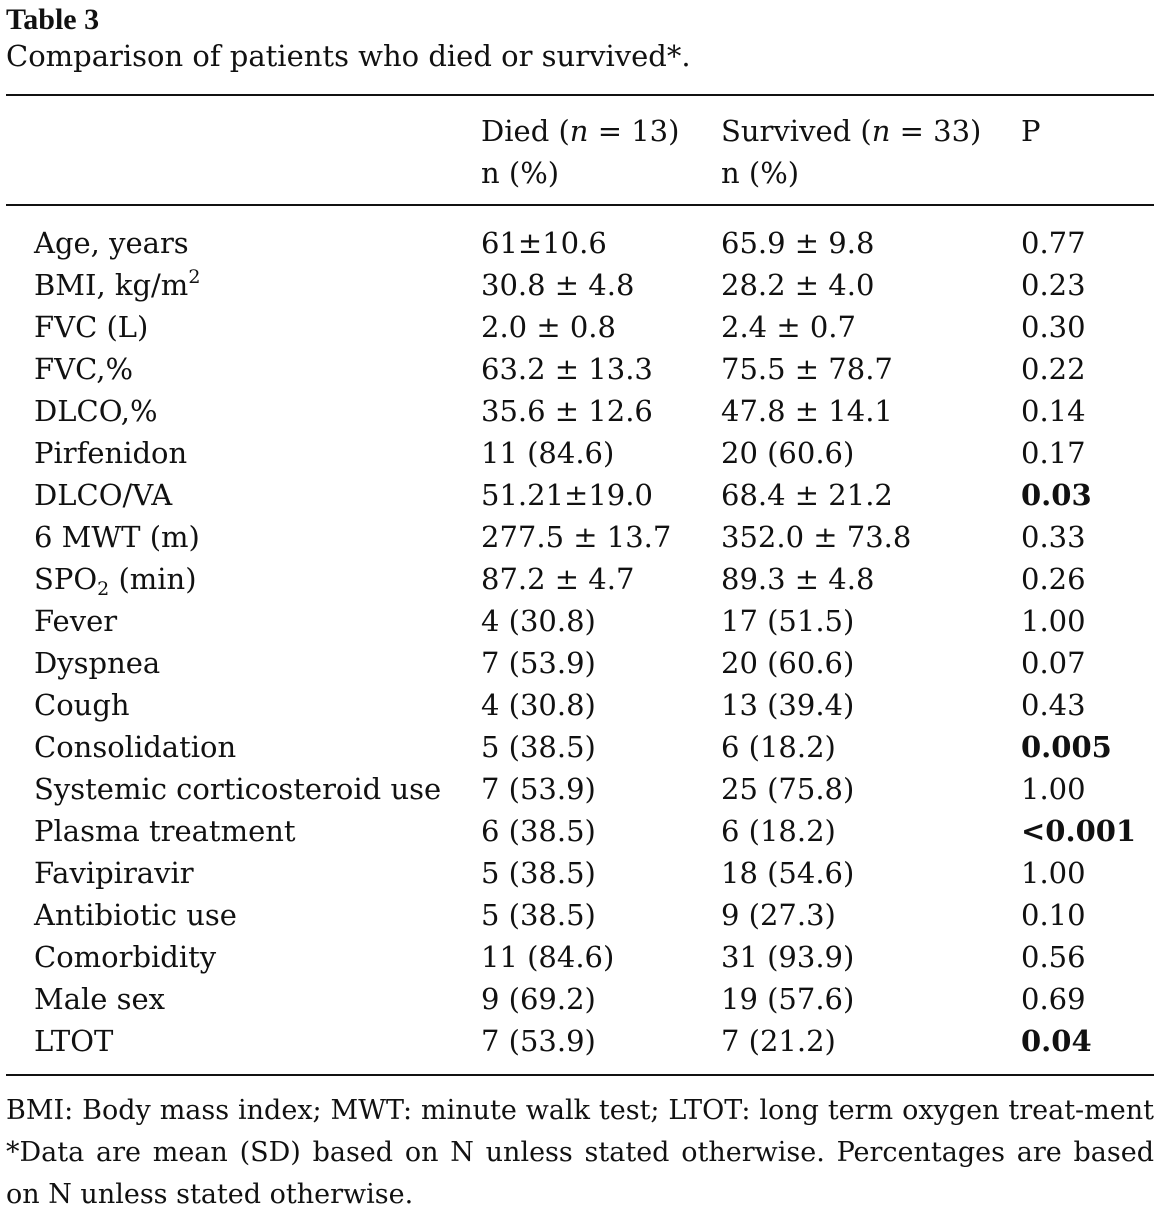  Describe the element at coordinates (851, 152) in the screenshot. I see `header-survived: Survived (n = 33) n (%)` at that location.